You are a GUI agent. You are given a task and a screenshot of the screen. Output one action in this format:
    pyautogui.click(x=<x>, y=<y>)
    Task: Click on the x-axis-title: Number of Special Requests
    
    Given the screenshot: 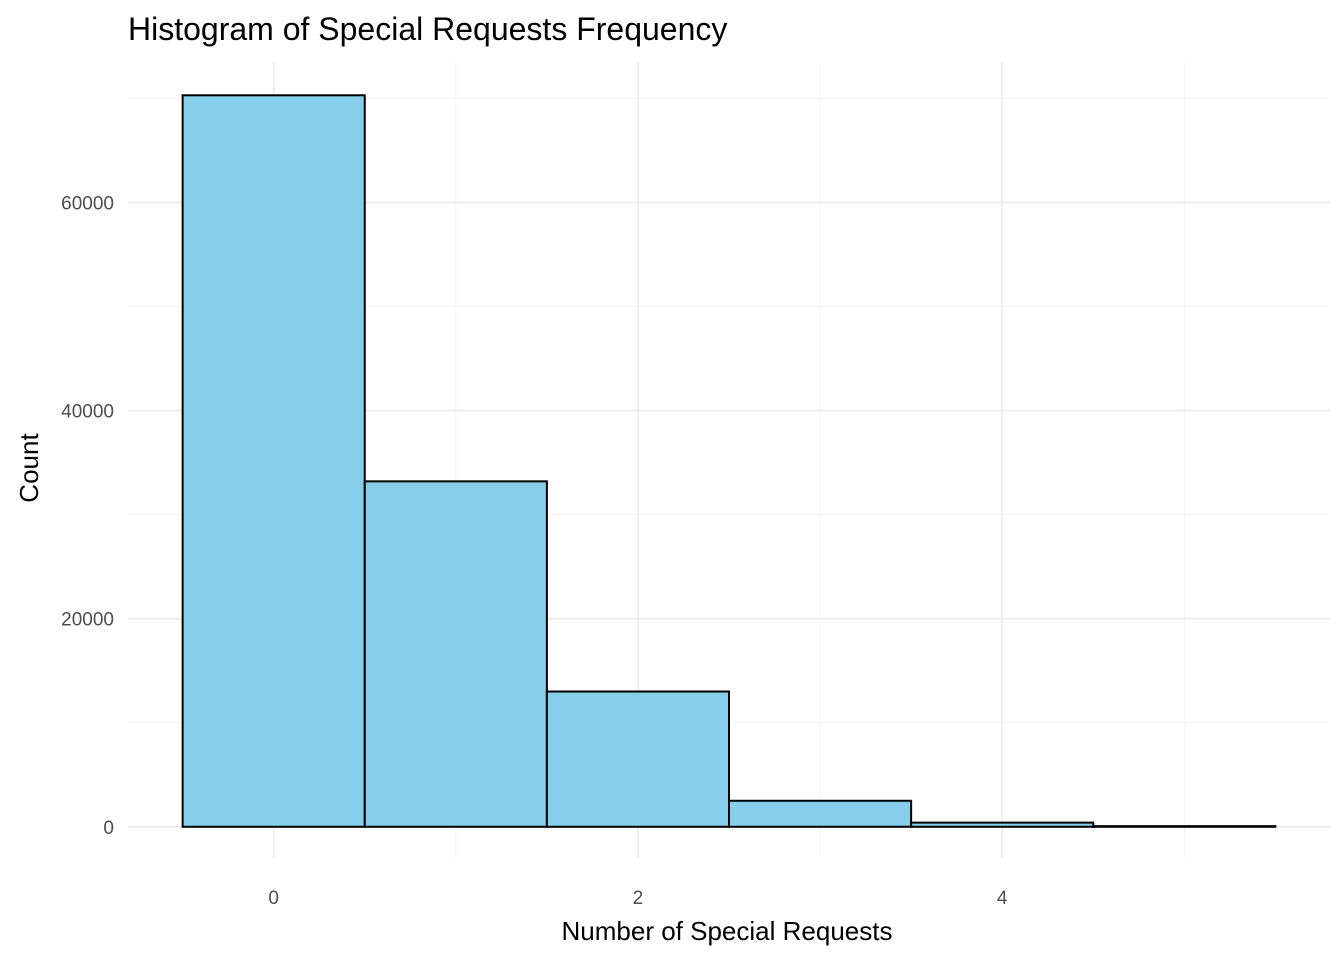 What is the action you would take?
    pyautogui.click(x=727, y=931)
    